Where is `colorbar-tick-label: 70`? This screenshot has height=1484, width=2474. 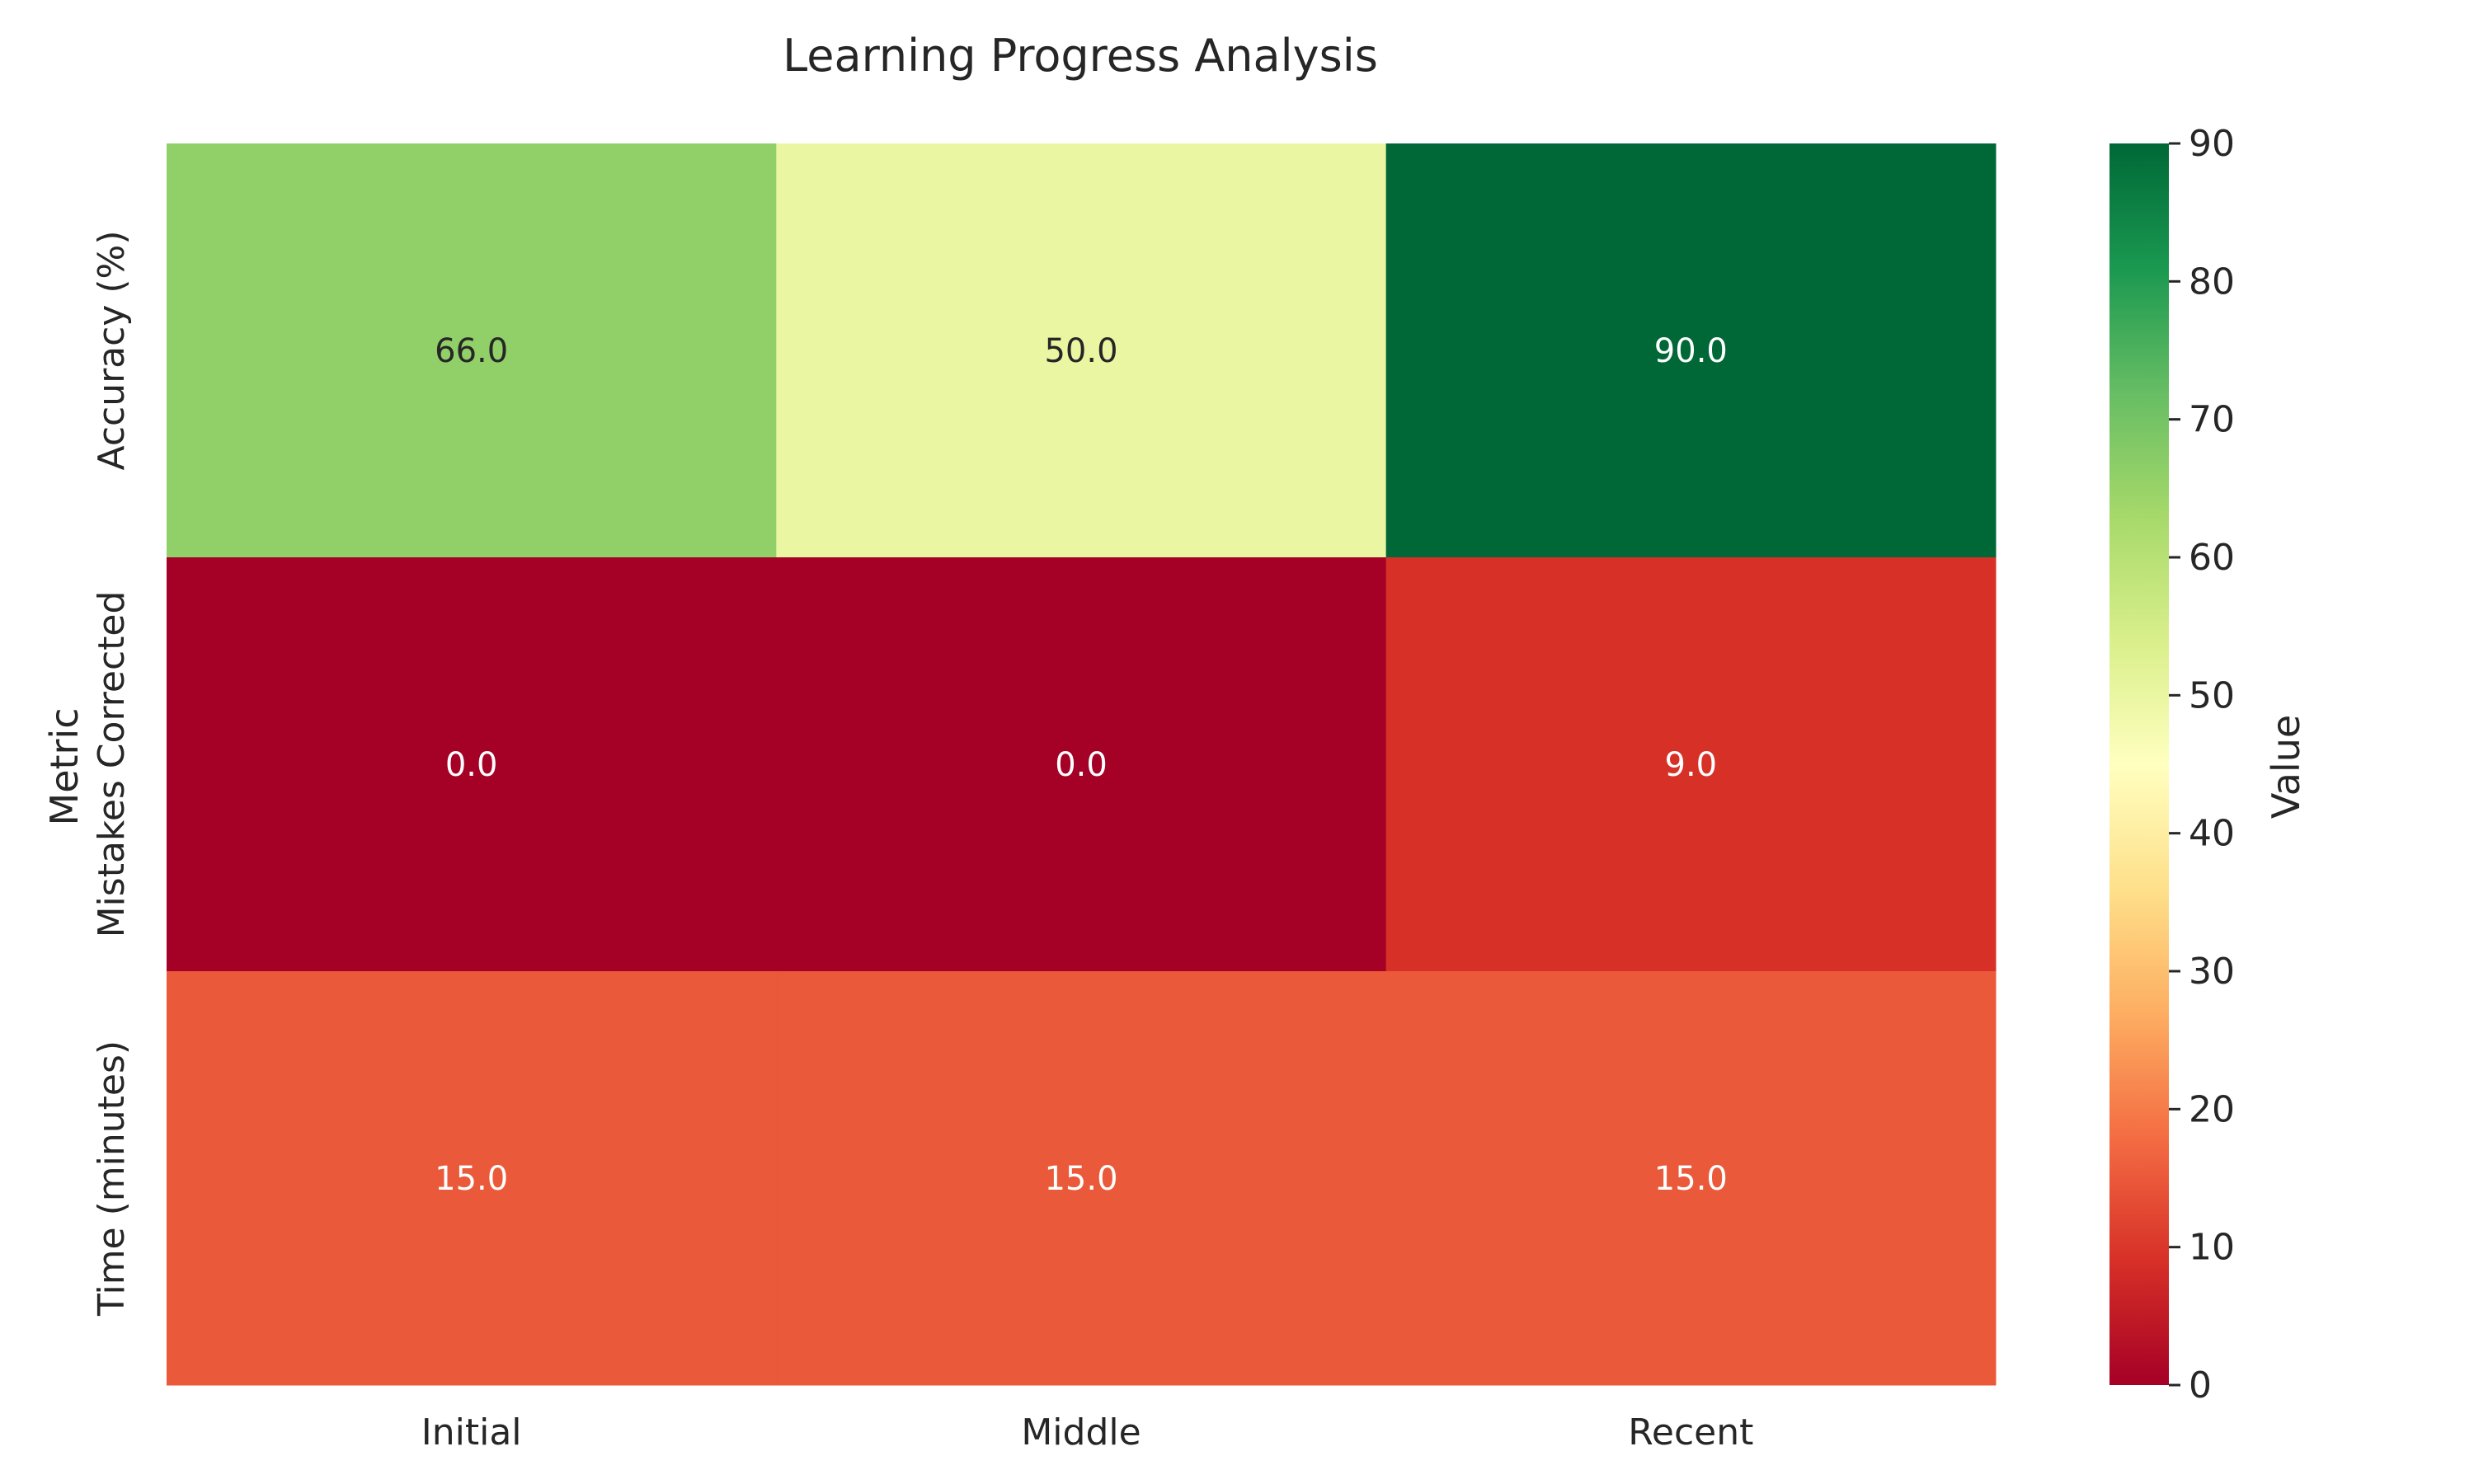
colorbar-tick-label: 70 is located at coordinates (2212, 420).